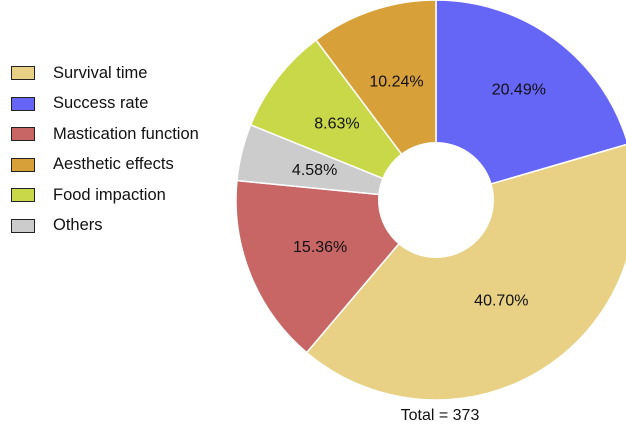 The height and width of the screenshot is (434, 626). What do you see at coordinates (530, 100) in the screenshot?
I see `slice-success-rate` at bounding box center [530, 100].